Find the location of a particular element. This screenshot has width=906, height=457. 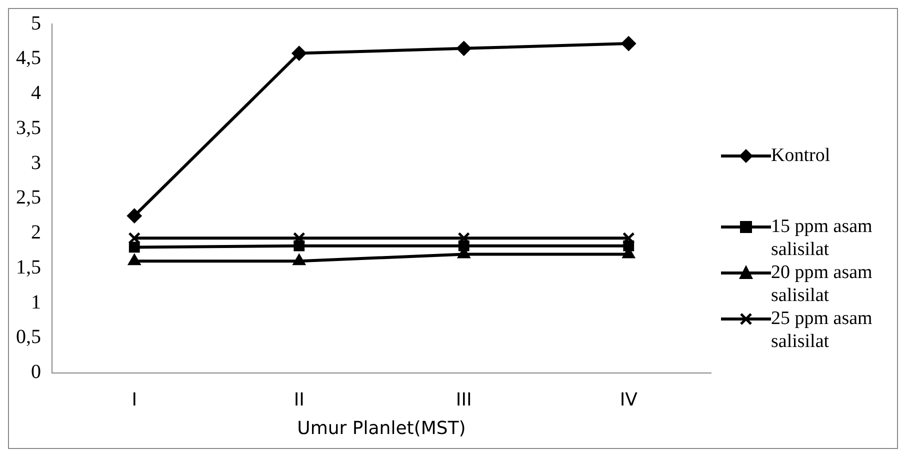

y-tick-label: 5 is located at coordinates (36, 23).